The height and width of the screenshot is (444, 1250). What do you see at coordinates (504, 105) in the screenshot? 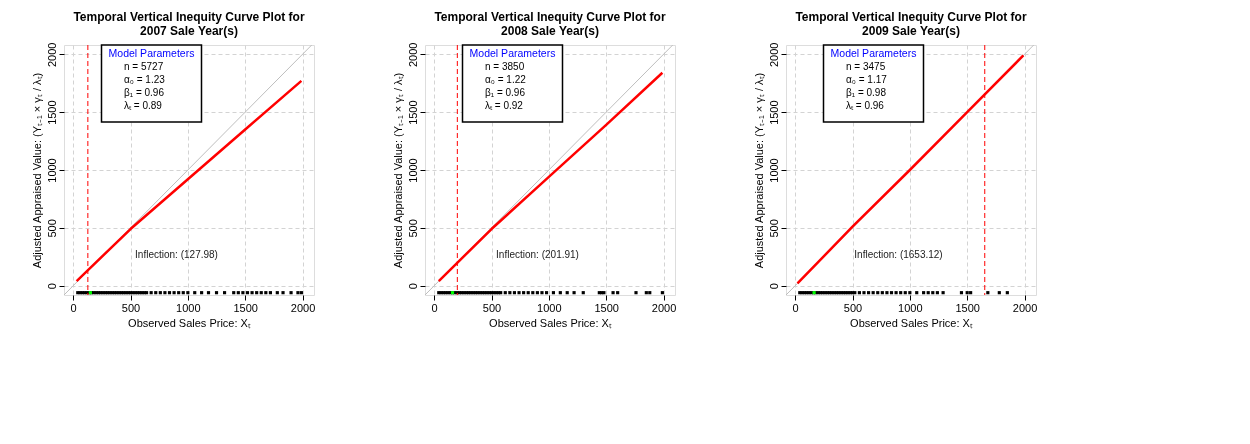
I see `annotation: λₜ = 0.92` at bounding box center [504, 105].